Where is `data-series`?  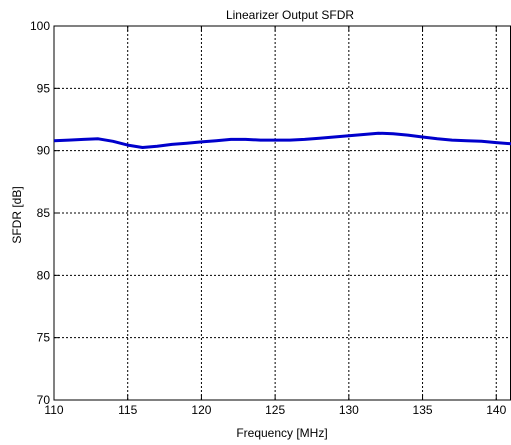 data-series is located at coordinates (282, 140).